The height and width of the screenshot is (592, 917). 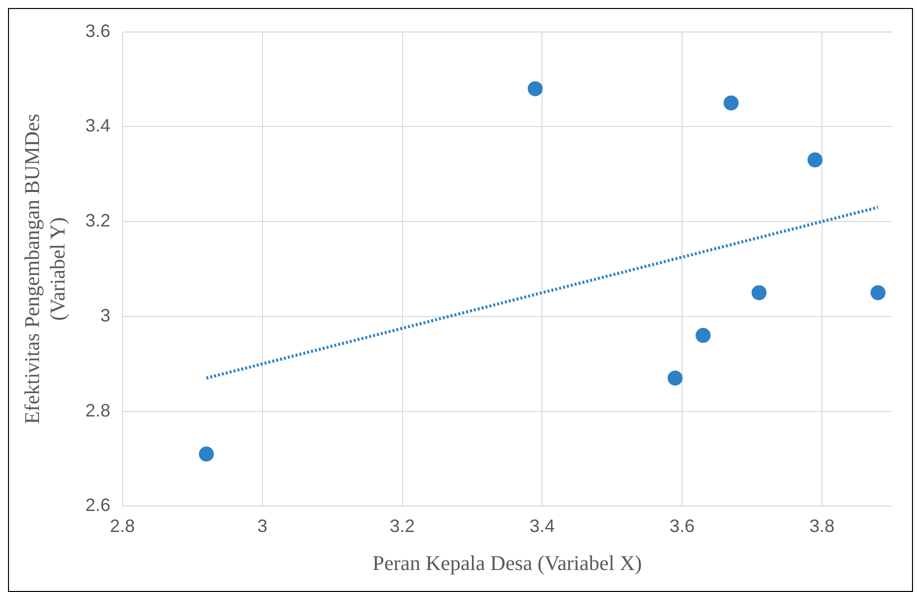 I want to click on y-tick-label: 3.4, so click(x=97, y=126).